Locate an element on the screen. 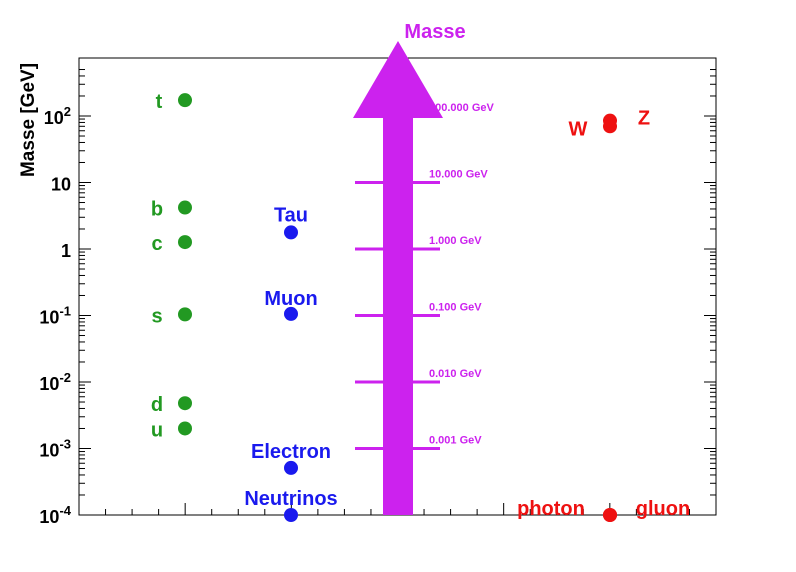  y-tick-label-text: 10⁻⁴ is located at coordinates (55, 515).